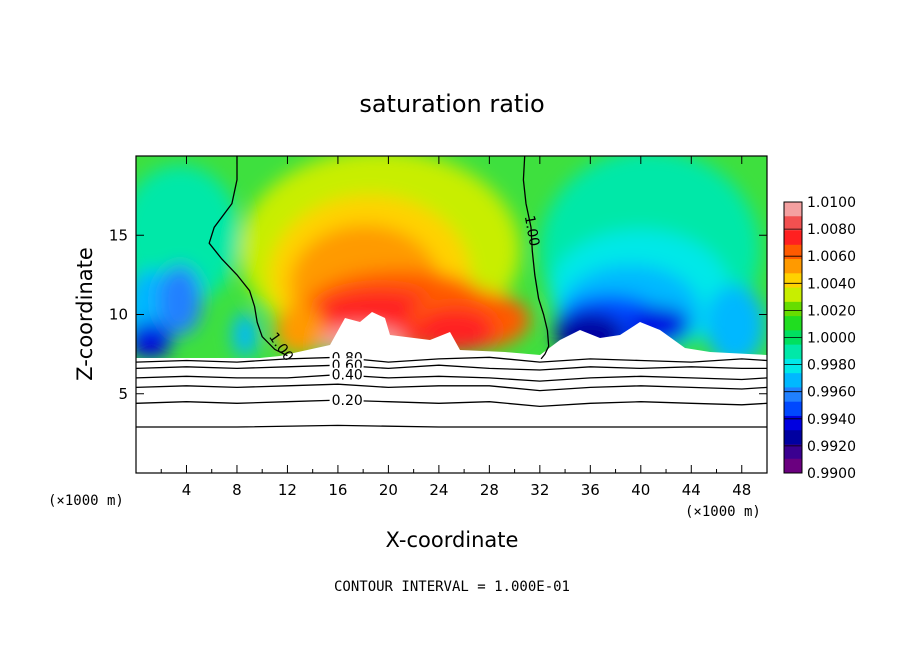 This screenshot has width=904, height=654. Describe the element at coordinates (489, 490) in the screenshot. I see `x-tick-label-6: 28` at that location.